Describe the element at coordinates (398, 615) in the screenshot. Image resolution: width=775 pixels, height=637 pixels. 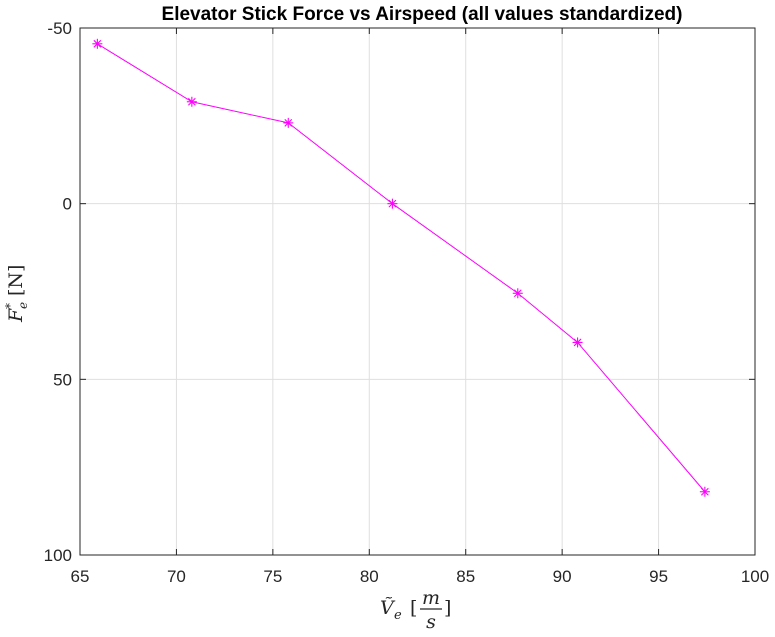
I see `x-axis-subscript: e` at that location.